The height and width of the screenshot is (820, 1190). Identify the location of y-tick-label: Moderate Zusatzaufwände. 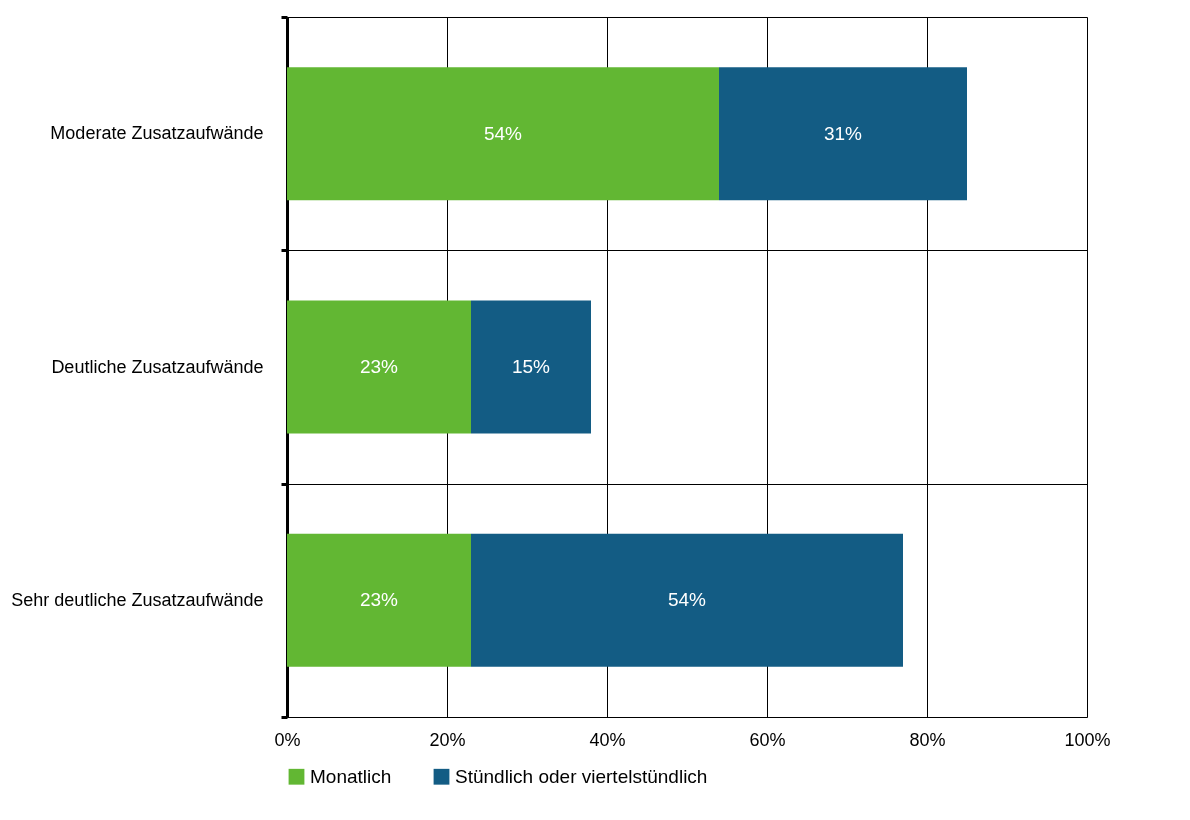
(157, 133).